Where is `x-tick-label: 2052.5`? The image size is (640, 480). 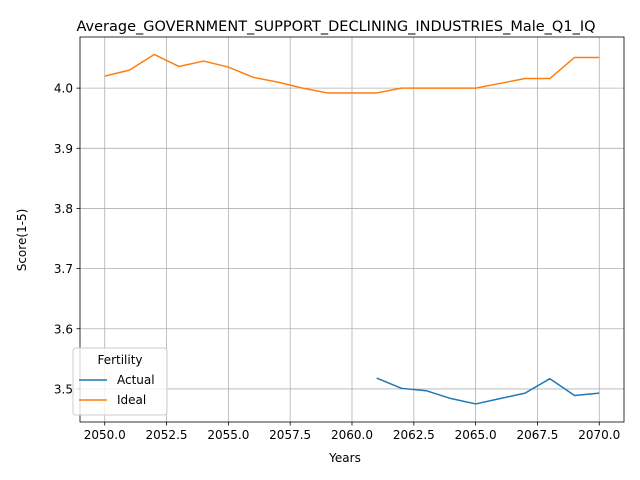 x-tick-label: 2052.5 is located at coordinates (167, 435).